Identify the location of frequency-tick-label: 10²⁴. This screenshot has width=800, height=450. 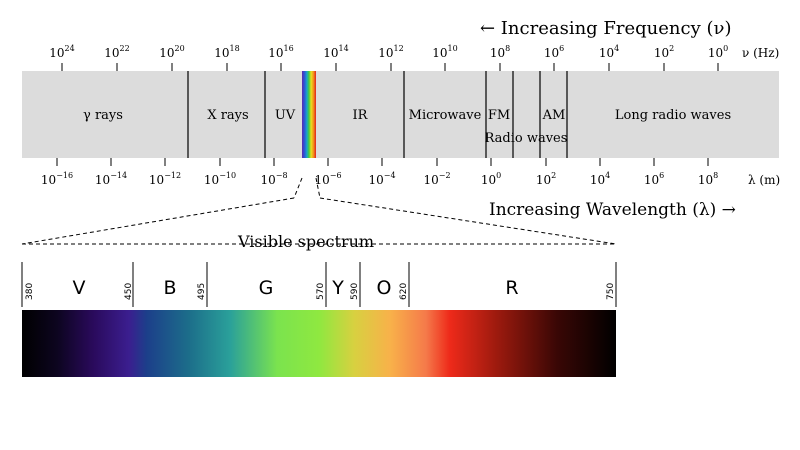
(61, 52).